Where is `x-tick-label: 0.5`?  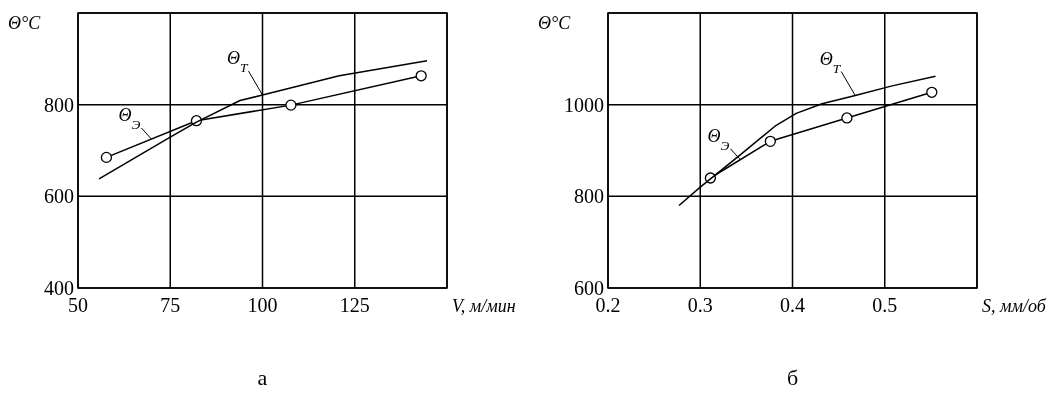
x-tick-label: 0.5 is located at coordinates (885, 305).